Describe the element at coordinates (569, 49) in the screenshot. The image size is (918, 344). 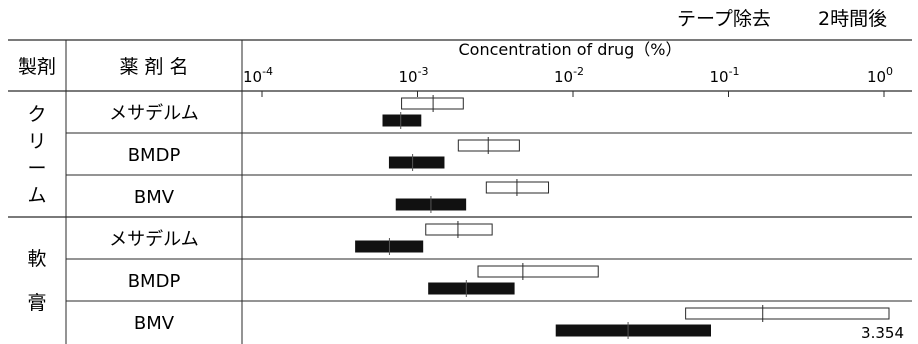
I see `axis-title: Concentration of drug（%）` at that location.